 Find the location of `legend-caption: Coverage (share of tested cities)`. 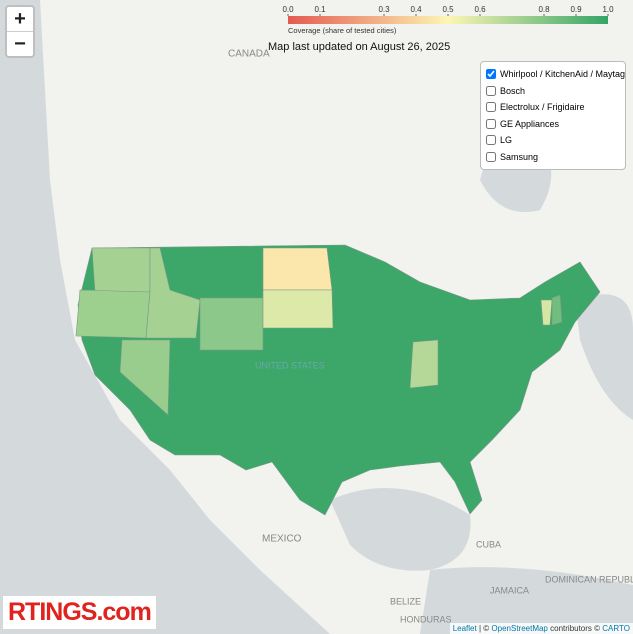

legend-caption: Coverage (share of tested cities) is located at coordinates (342, 30).